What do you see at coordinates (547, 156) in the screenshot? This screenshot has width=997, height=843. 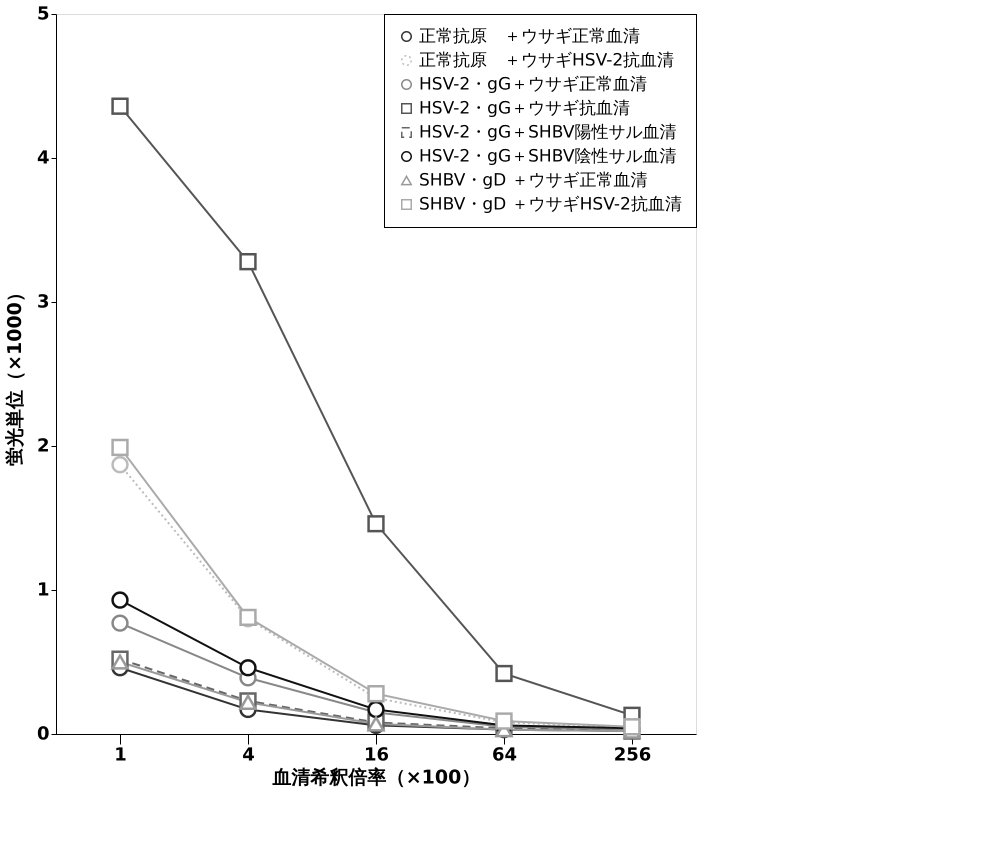 I see `legend-label: HSV-2・gG＋SHBV陰性サル血清` at bounding box center [547, 156].